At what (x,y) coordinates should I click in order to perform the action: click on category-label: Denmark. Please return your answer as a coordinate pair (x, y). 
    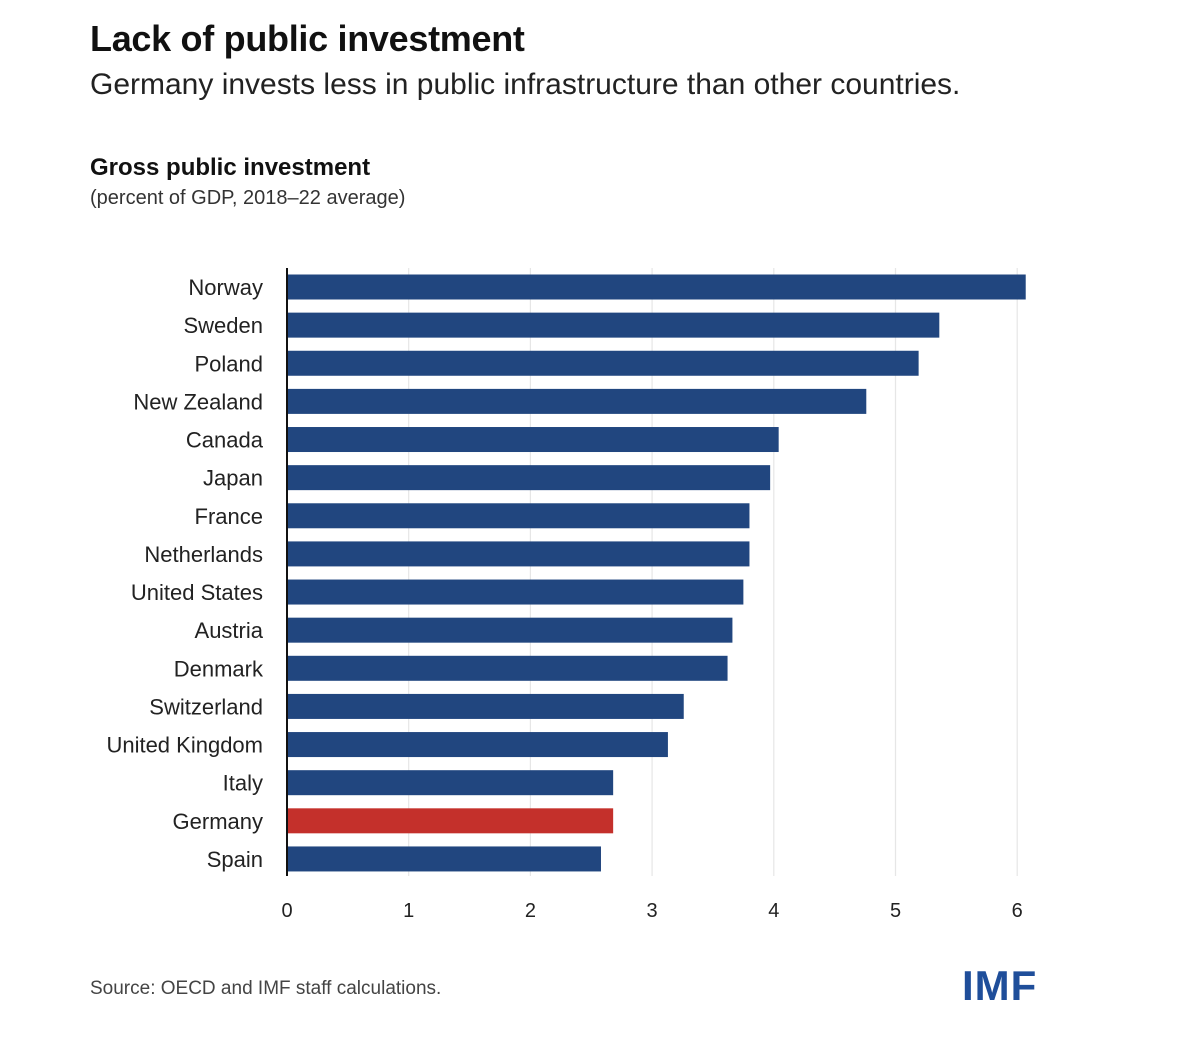
    Looking at the image, I should click on (219, 668).